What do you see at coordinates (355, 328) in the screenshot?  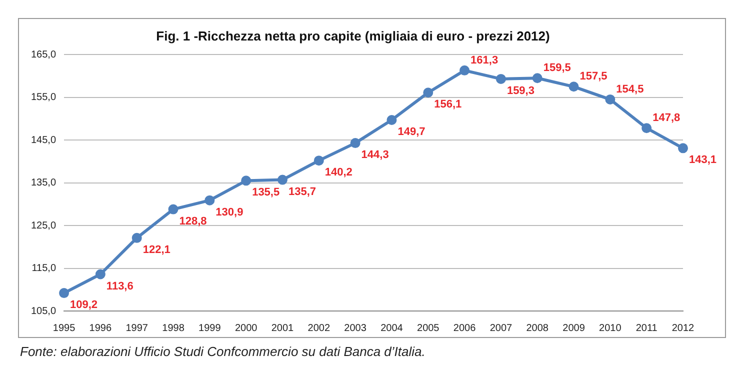 I see `x-tick-label: 2003` at bounding box center [355, 328].